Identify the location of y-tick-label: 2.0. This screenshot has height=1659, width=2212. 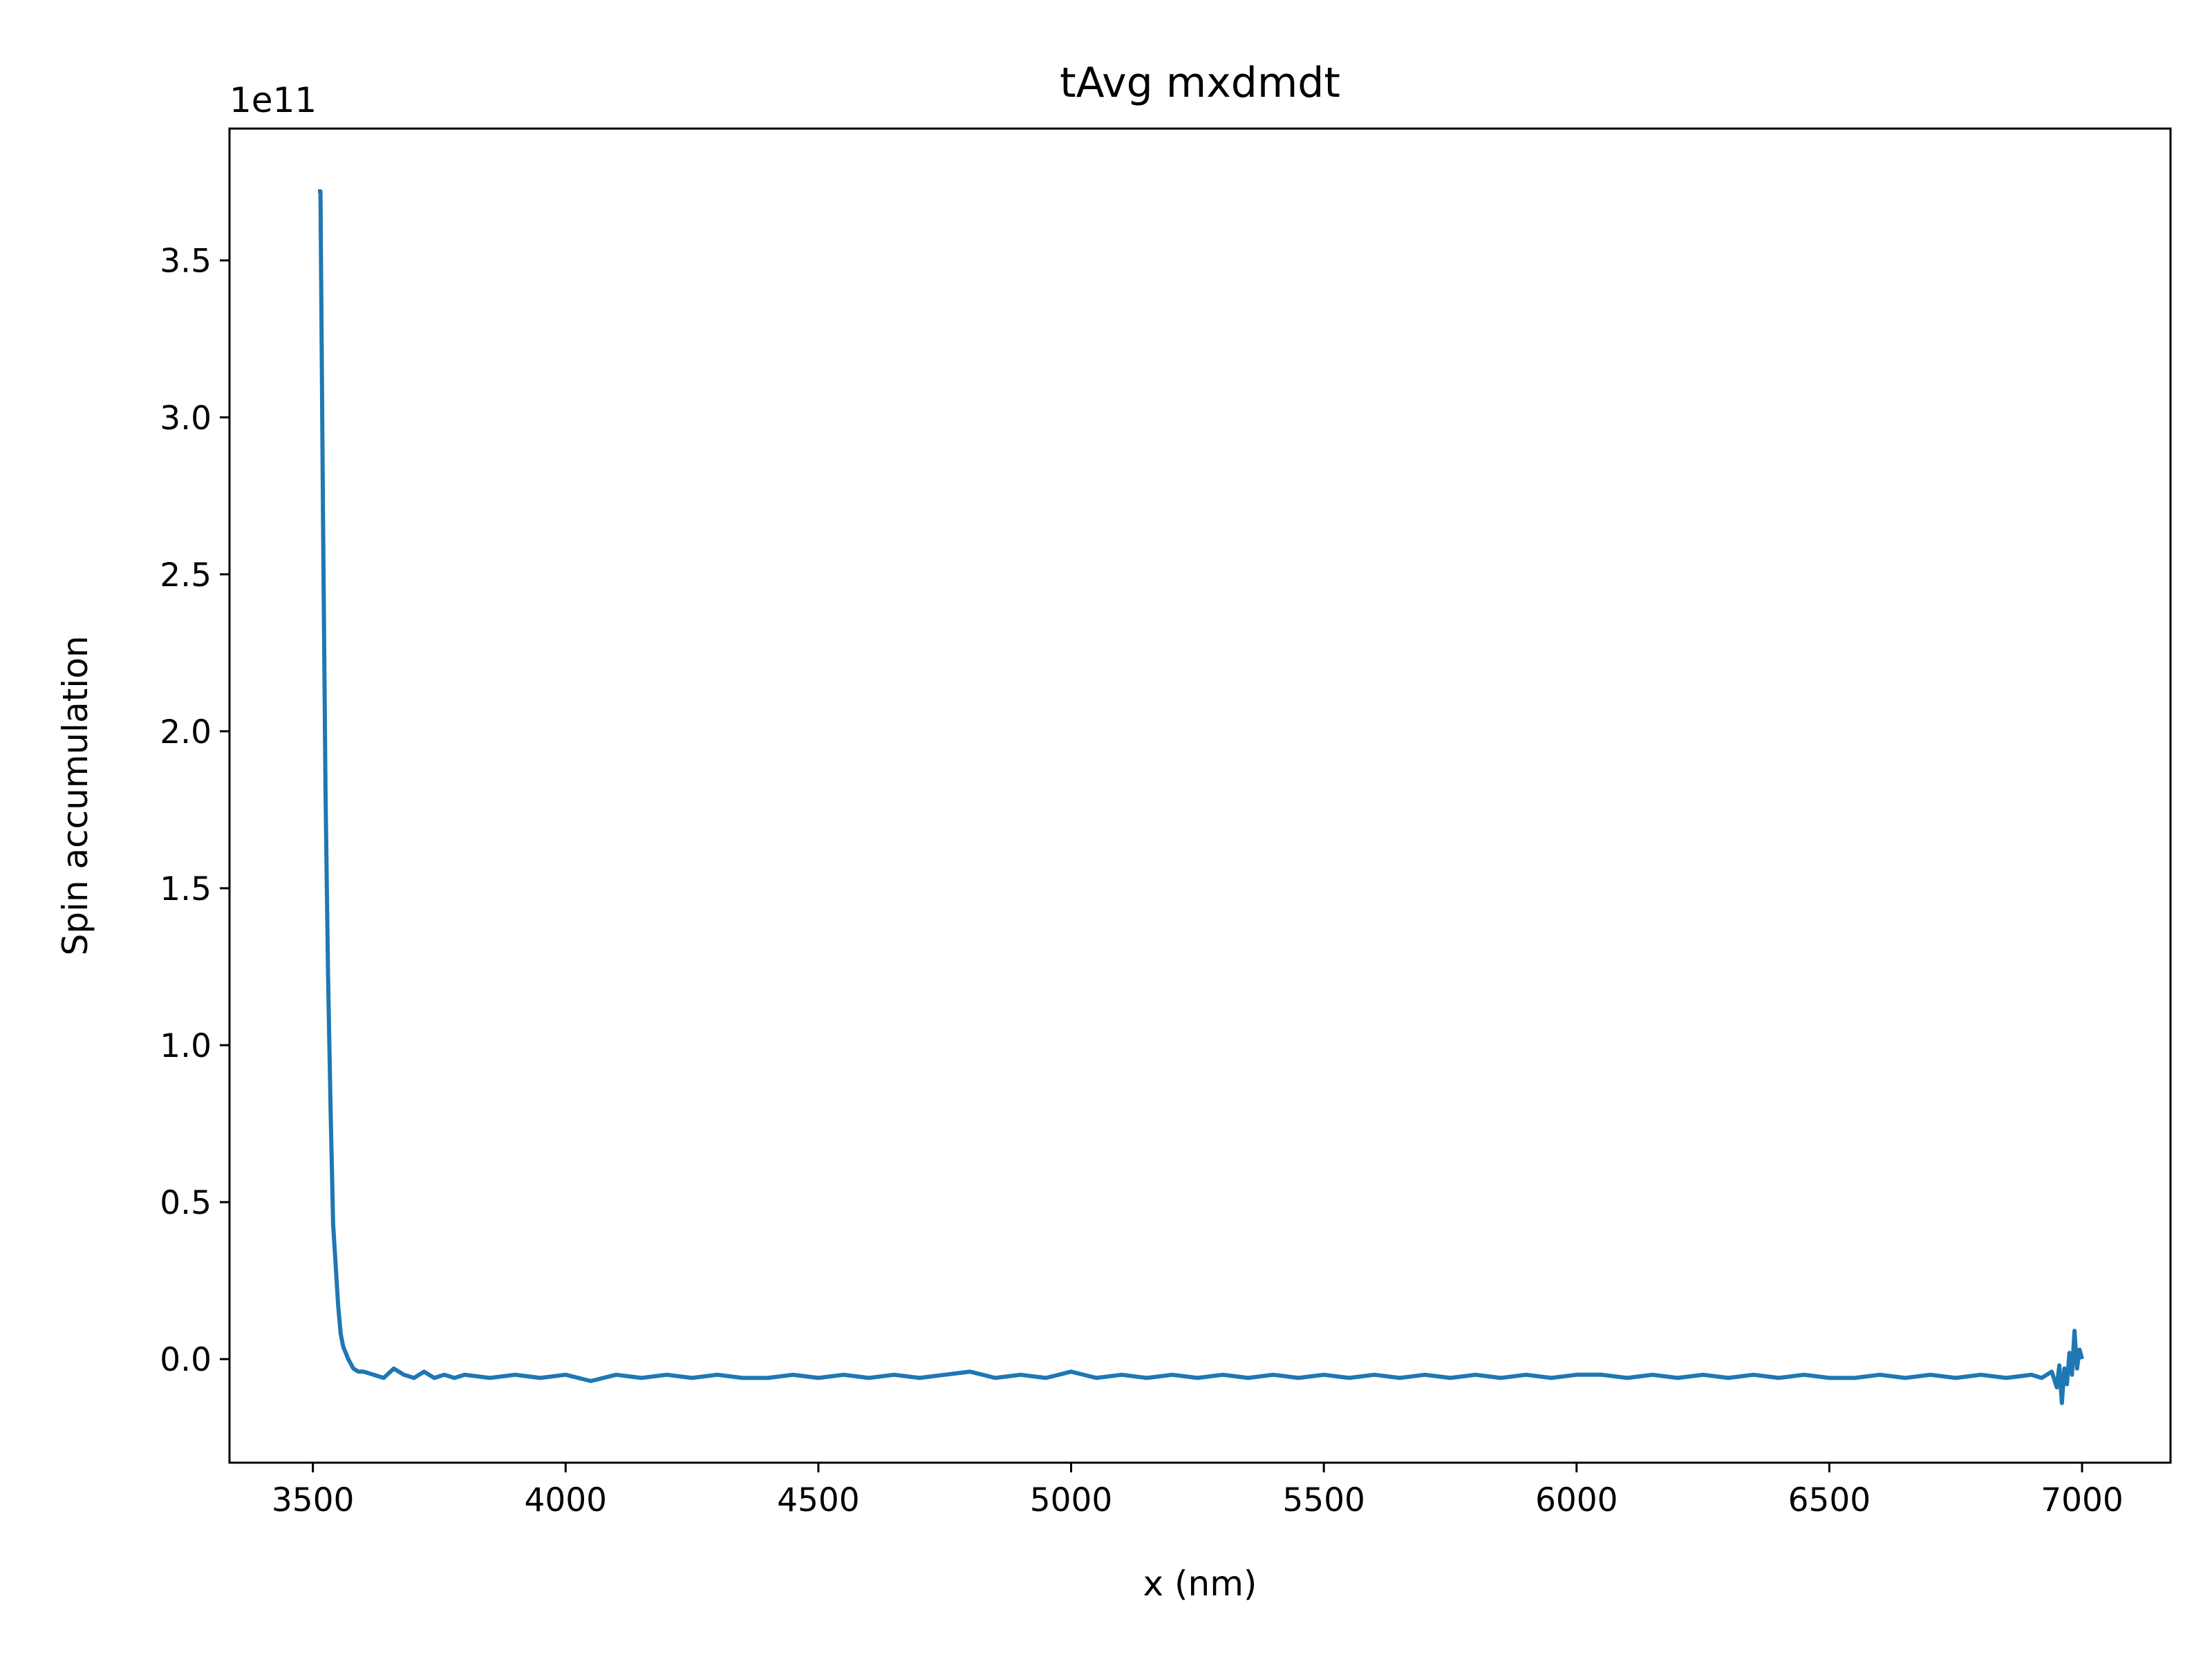
(186, 732).